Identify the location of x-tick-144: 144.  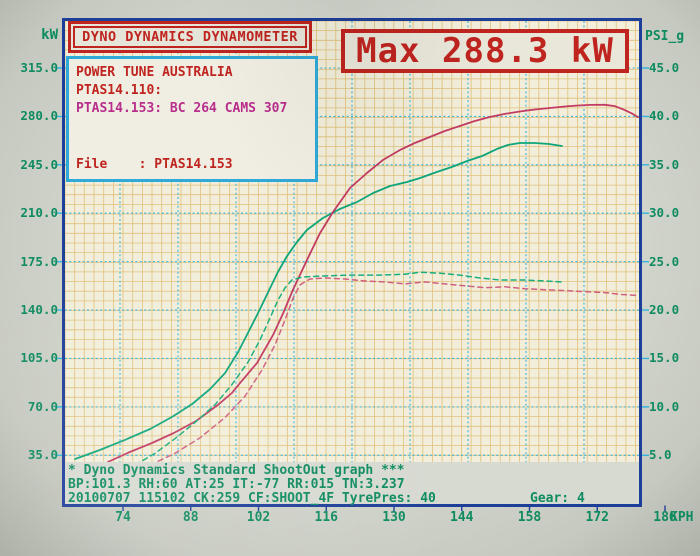
(462, 517).